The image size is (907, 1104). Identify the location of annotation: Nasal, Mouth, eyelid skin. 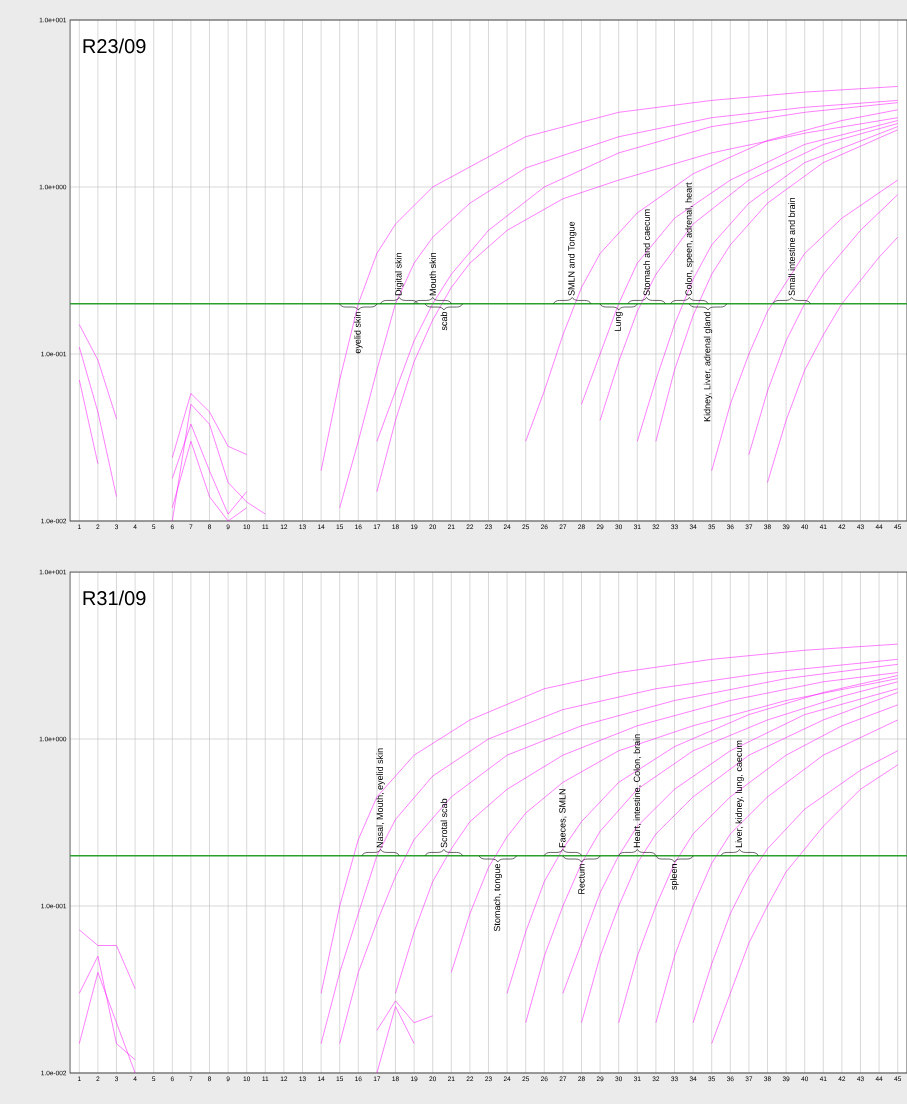
(380, 798).